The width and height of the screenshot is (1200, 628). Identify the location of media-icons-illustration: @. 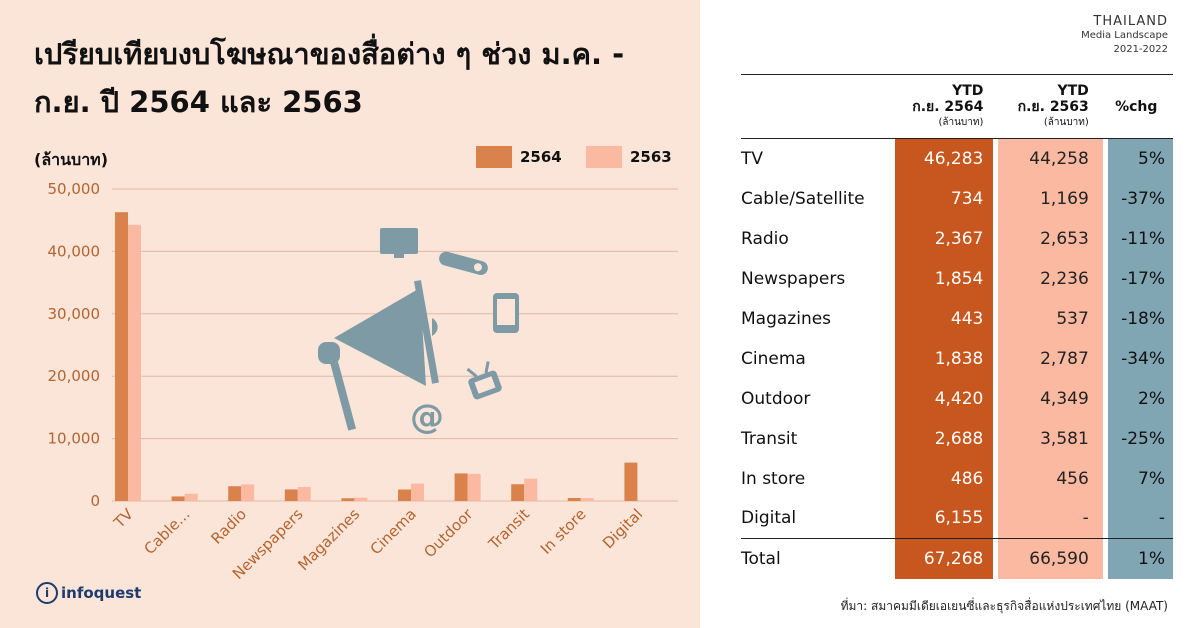
(418, 332).